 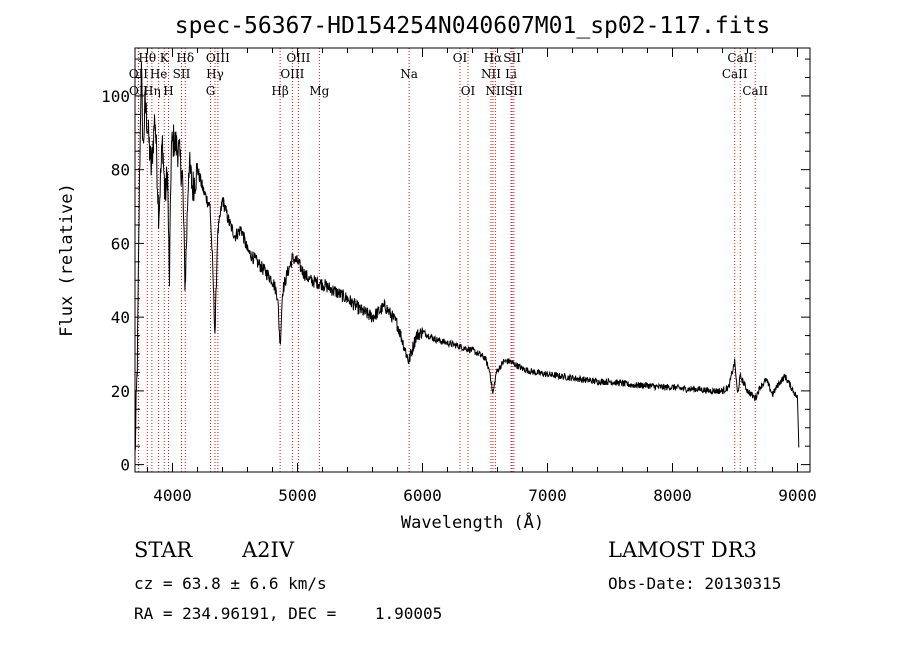 What do you see at coordinates (472, 522) in the screenshot?
I see `x-axis-label: Wavelength (Å)` at bounding box center [472, 522].